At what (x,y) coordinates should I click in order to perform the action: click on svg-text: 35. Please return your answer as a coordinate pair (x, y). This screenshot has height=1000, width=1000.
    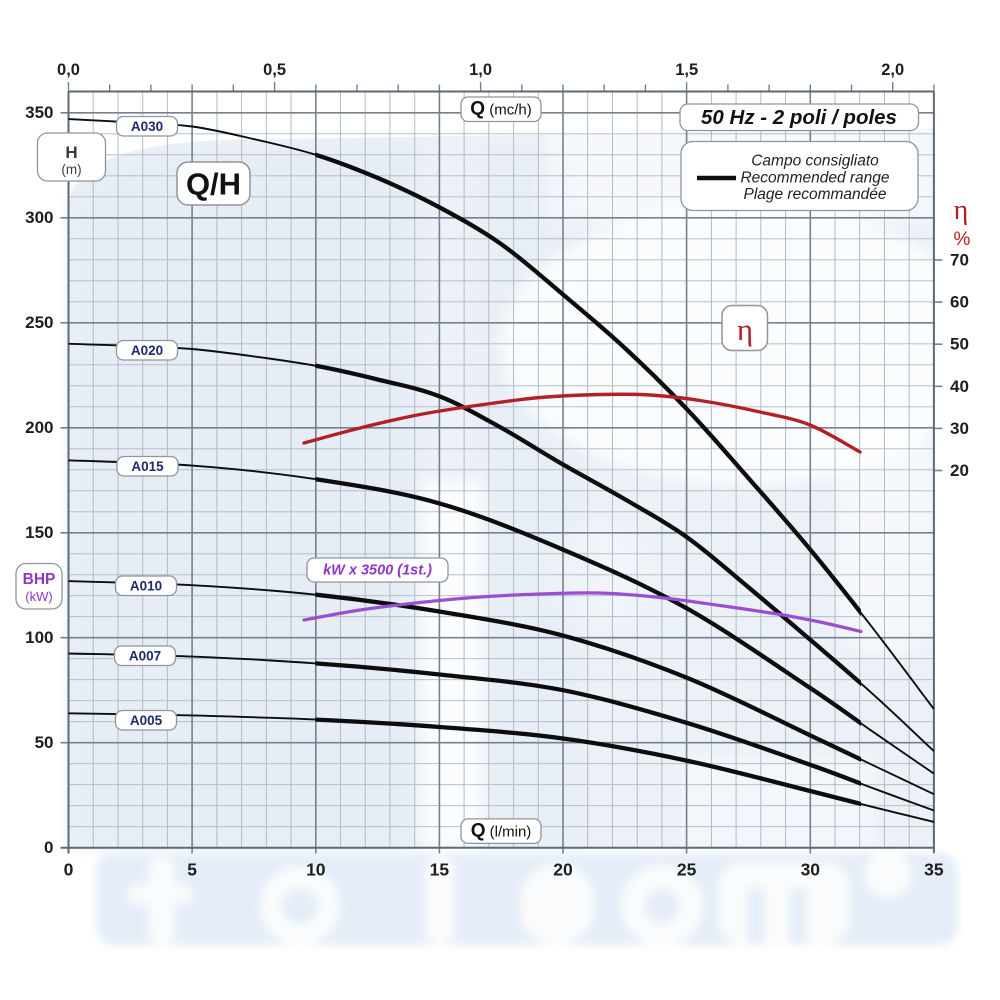
    Looking at the image, I should click on (934, 870).